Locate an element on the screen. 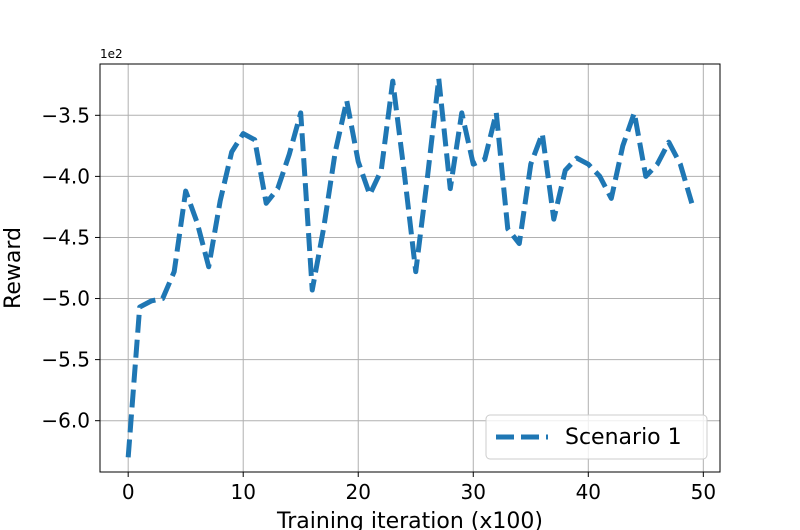  x-tick-label: 20 is located at coordinates (358, 492).